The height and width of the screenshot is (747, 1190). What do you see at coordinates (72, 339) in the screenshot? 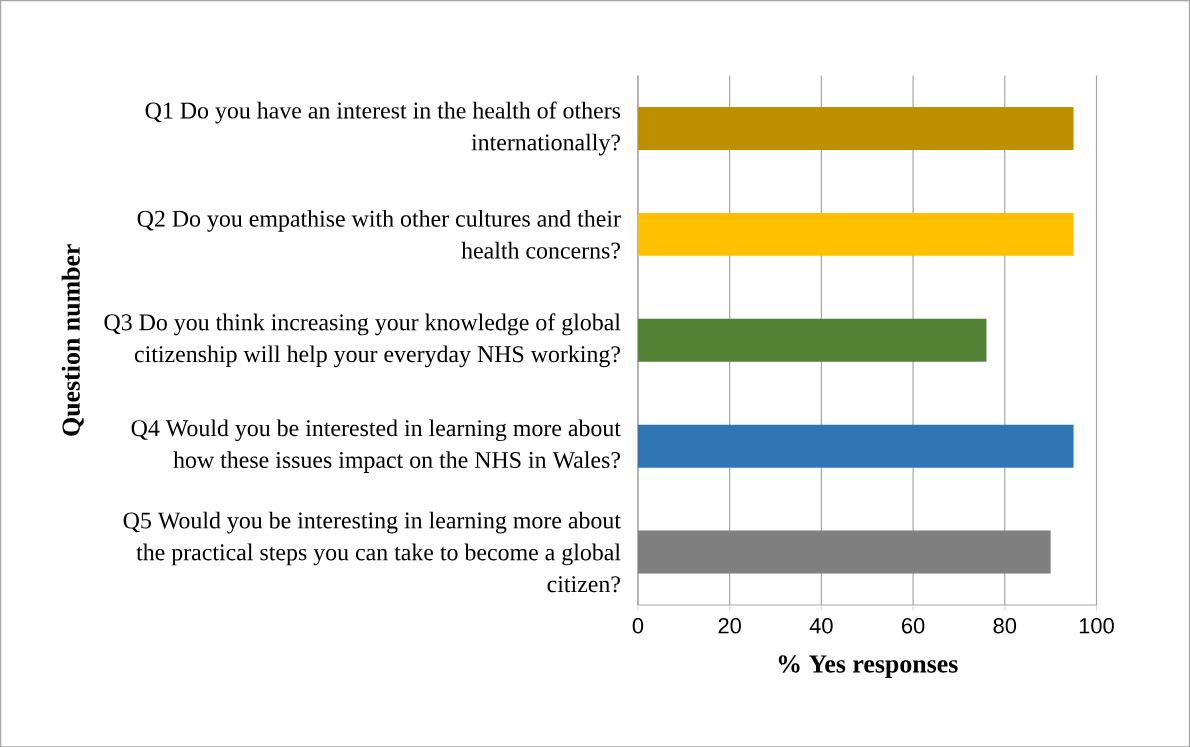
I see `y-axis-title: Question number` at bounding box center [72, 339].